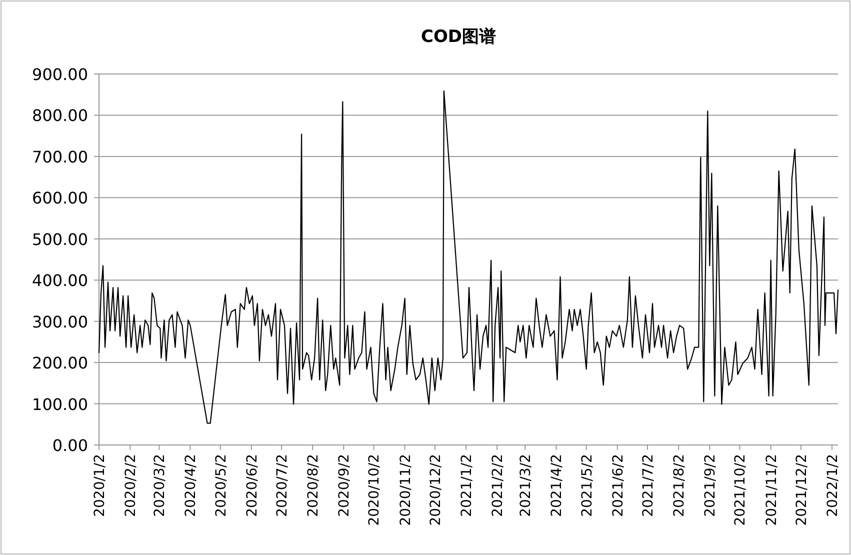 This screenshot has width=851, height=555. What do you see at coordinates (221, 485) in the screenshot?
I see `x-tick-label: 2020/5/2` at bounding box center [221, 485].